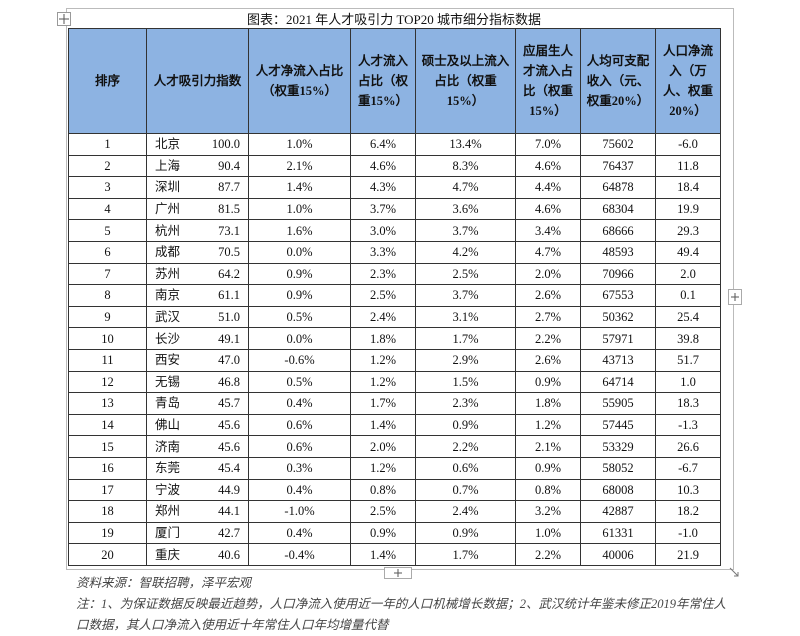  Describe the element at coordinates (107, 511) in the screenshot. I see `table-cell: 18` at that location.